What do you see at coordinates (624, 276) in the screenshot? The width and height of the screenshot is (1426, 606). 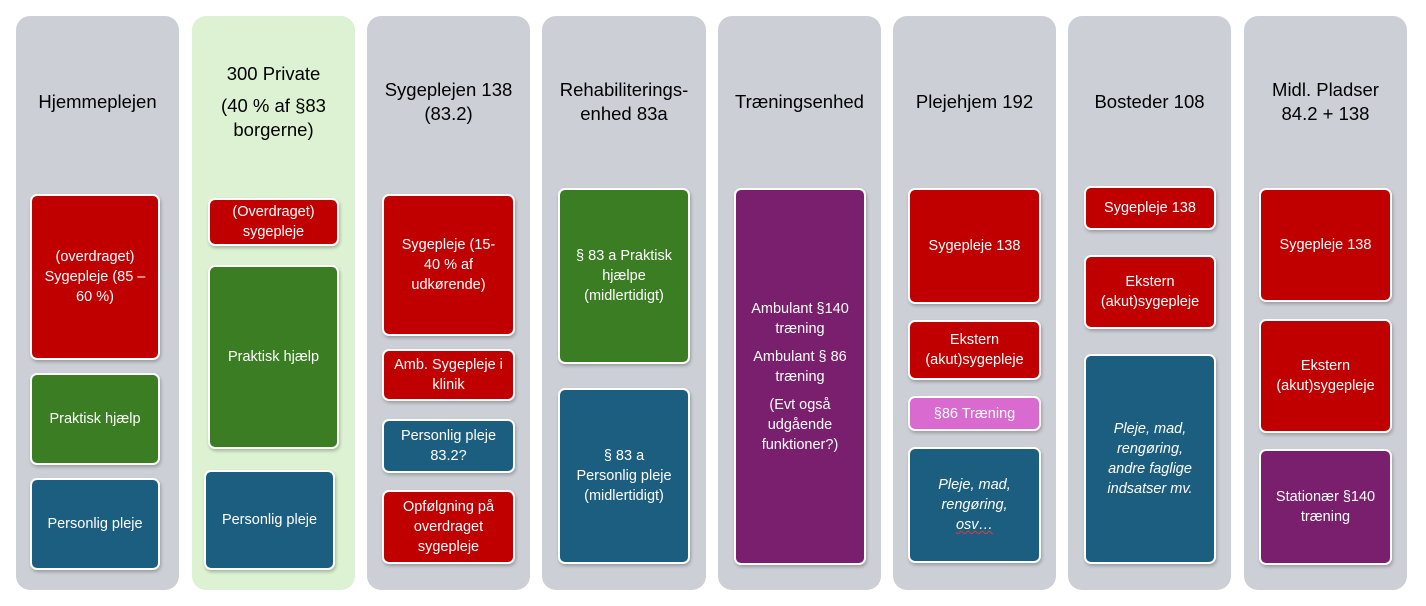 I see `box-83a-praktisk-hjaelp: § 83 a Praktisk hjælpe (midlertidigt)` at bounding box center [624, 276].